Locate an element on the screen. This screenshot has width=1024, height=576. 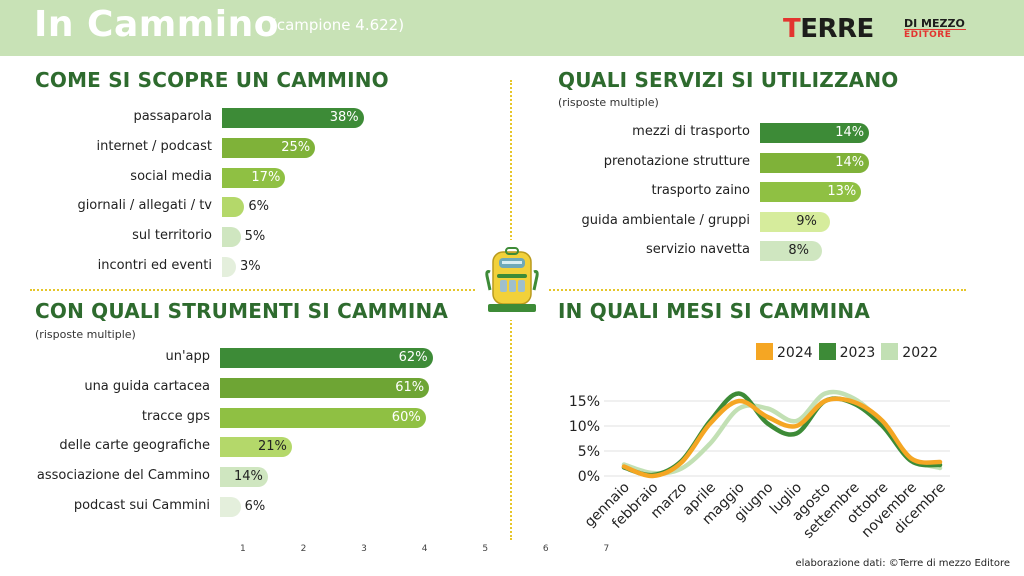
legend-label: 2023 is located at coordinates (857, 353).